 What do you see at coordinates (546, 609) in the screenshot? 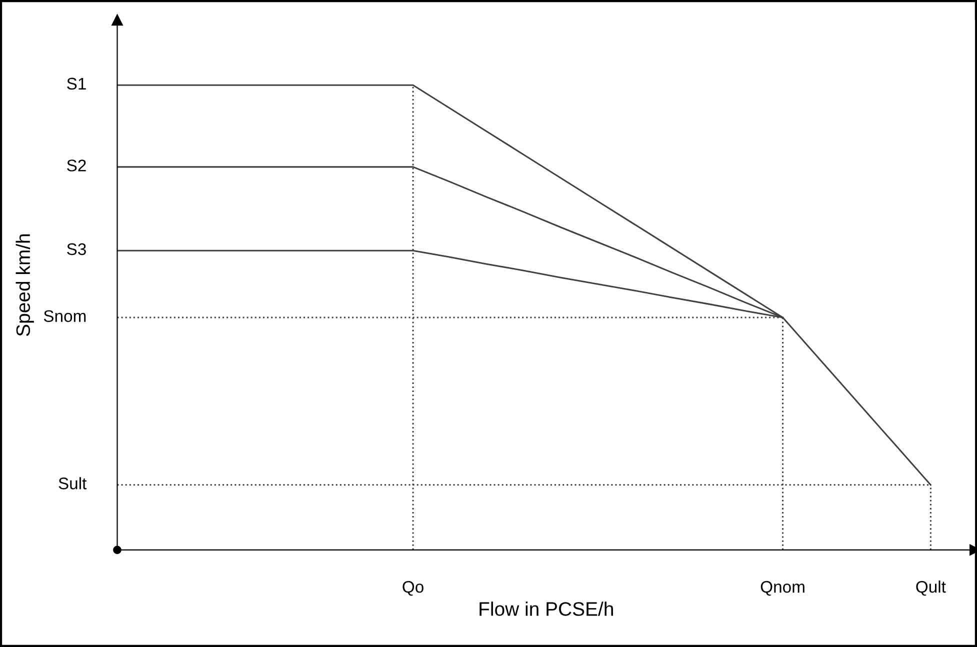
I see `x-axis-title: Flow in PCSE/h` at bounding box center [546, 609].